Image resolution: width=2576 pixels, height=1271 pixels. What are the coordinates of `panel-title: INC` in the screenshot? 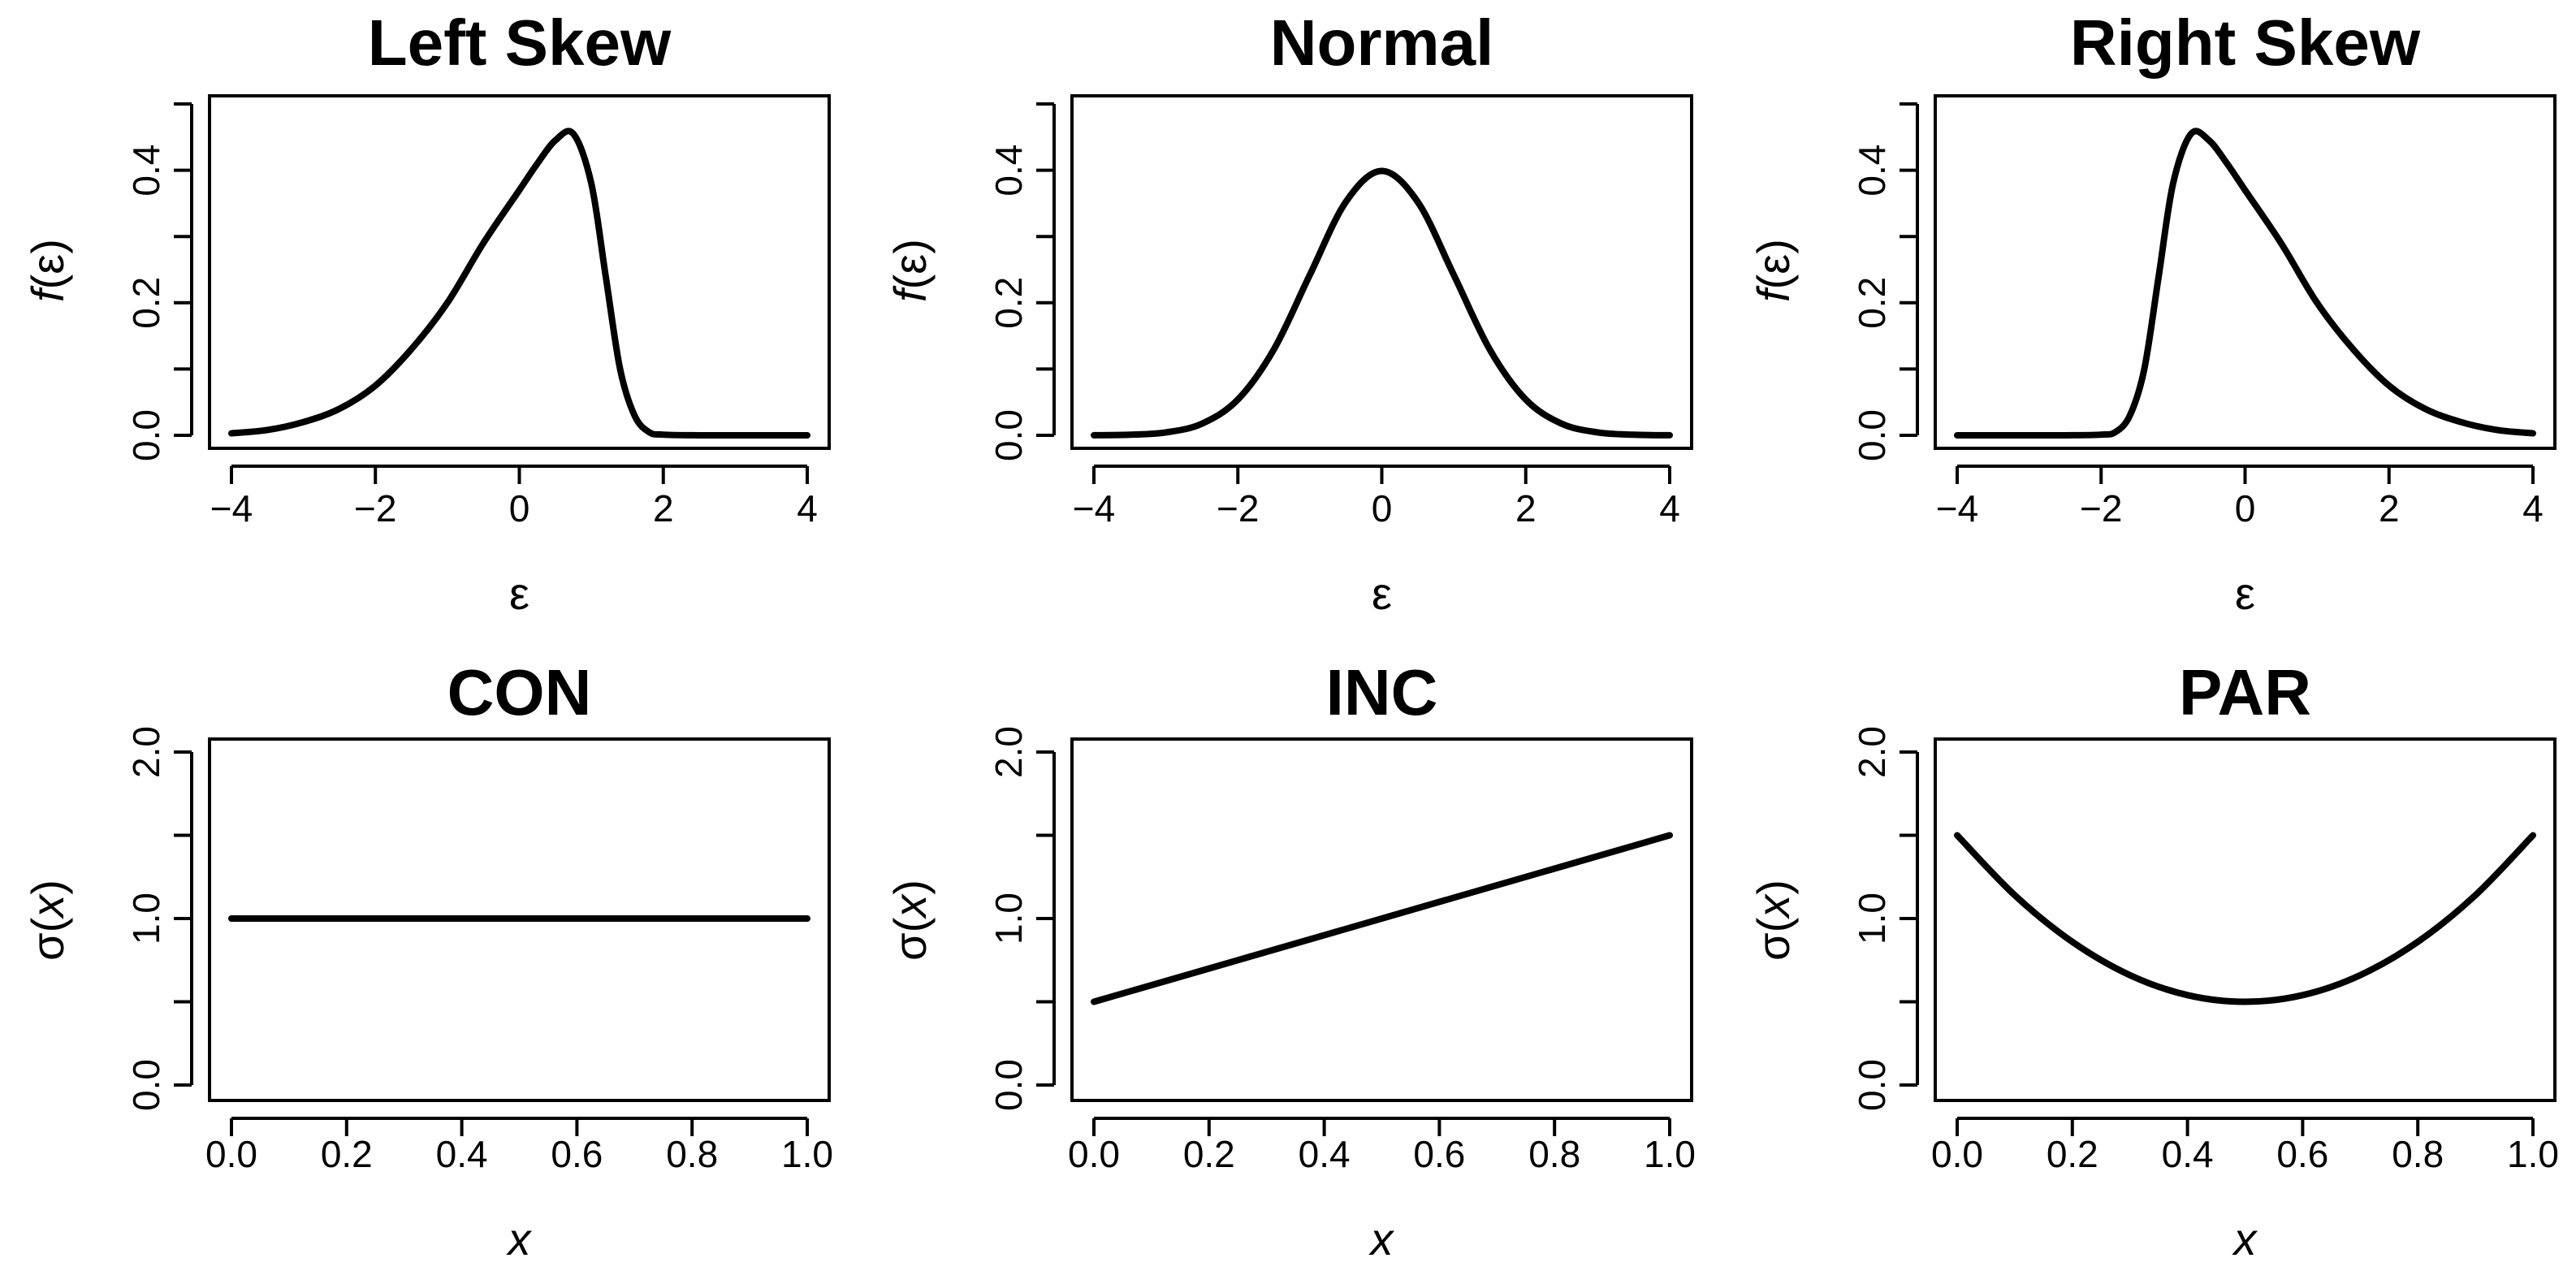 It's located at (1382, 692).